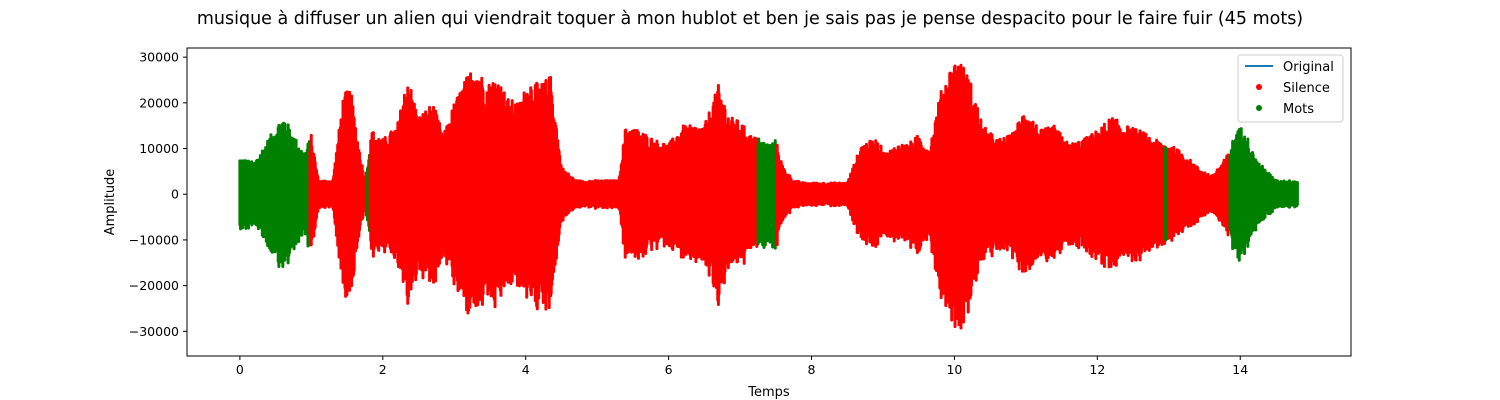 The image size is (1500, 400). What do you see at coordinates (175, 194) in the screenshot?
I see `y-tick-label: 0` at bounding box center [175, 194].